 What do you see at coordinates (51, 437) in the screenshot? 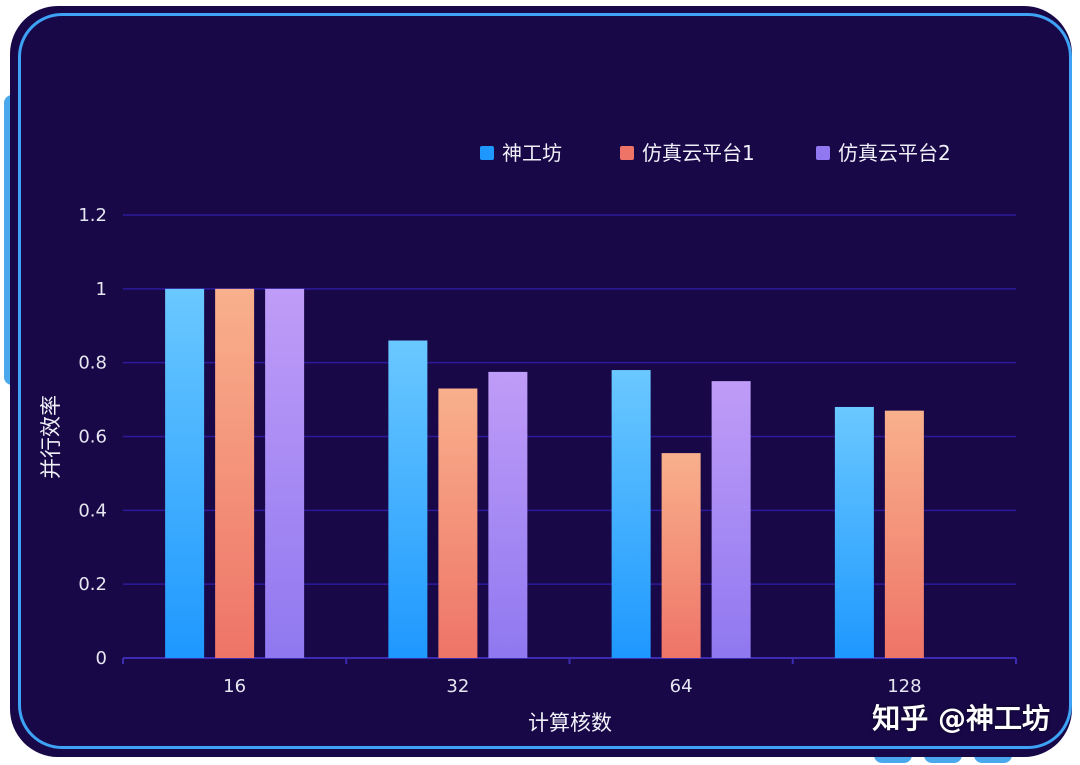
I see `y-axis-title: 并行效率` at bounding box center [51, 437].